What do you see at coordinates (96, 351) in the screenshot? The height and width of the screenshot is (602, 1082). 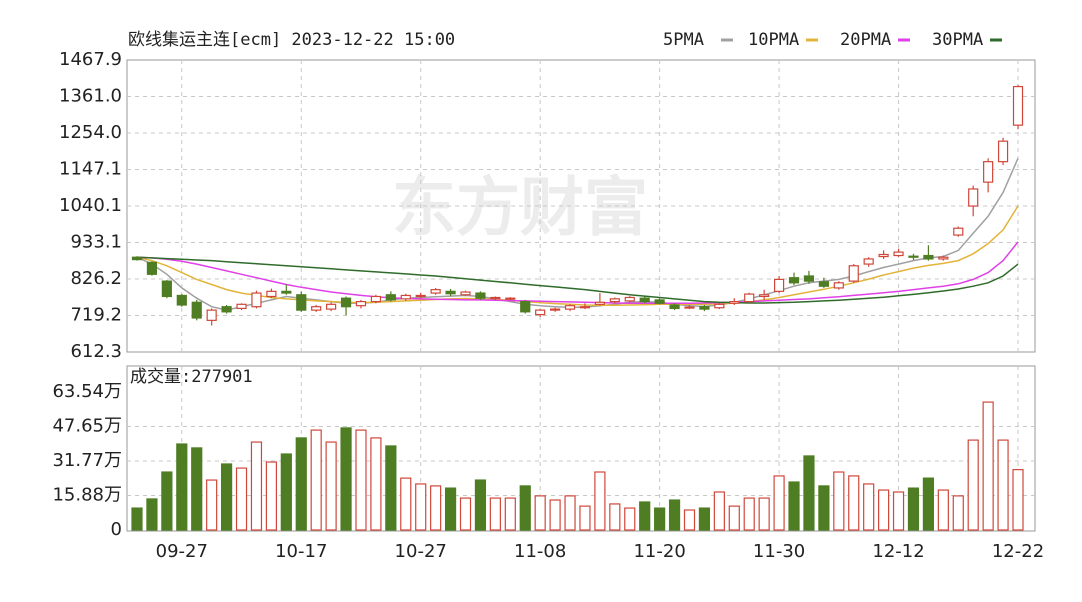 I see `y-tick-label: 612.3` at bounding box center [96, 351].